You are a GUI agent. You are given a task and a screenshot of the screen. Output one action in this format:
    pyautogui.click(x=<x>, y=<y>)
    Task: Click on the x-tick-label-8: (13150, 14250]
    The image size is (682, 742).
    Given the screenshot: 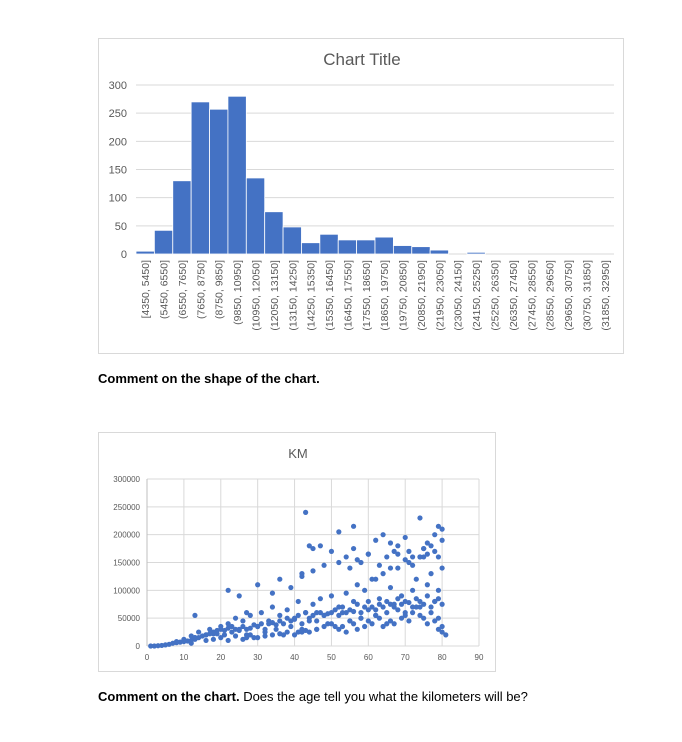 What is the action you would take?
    pyautogui.click(x=293, y=295)
    